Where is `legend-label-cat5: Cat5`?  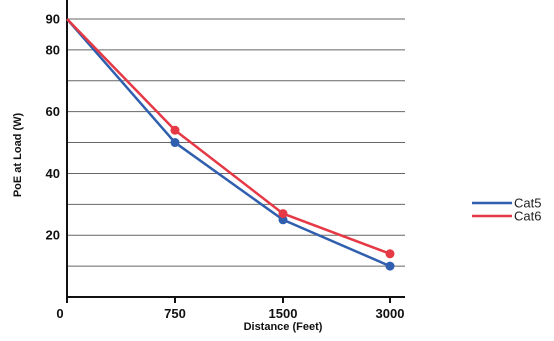
legend-label-cat5: Cat5 is located at coordinates (527, 203).